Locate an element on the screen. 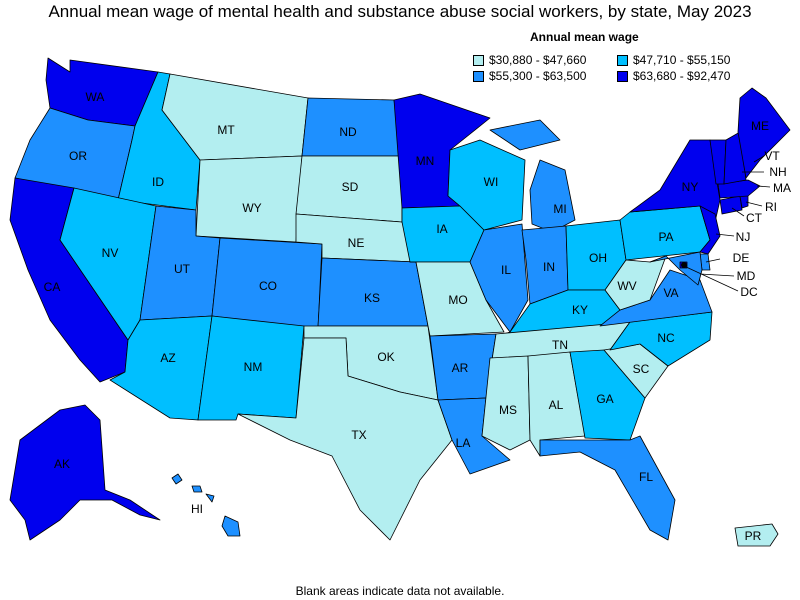 This screenshot has height=600, width=800. legend-item-tier1: $30,880 - $47,660 is located at coordinates (529, 60).